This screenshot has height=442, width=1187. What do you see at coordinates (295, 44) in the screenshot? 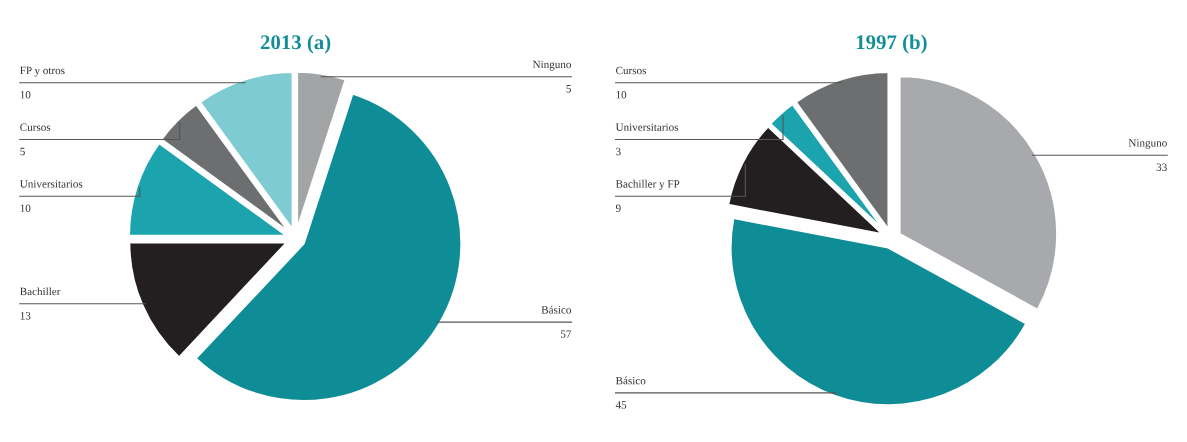
I see `chart-title: 2013 (a)` at bounding box center [295, 44].